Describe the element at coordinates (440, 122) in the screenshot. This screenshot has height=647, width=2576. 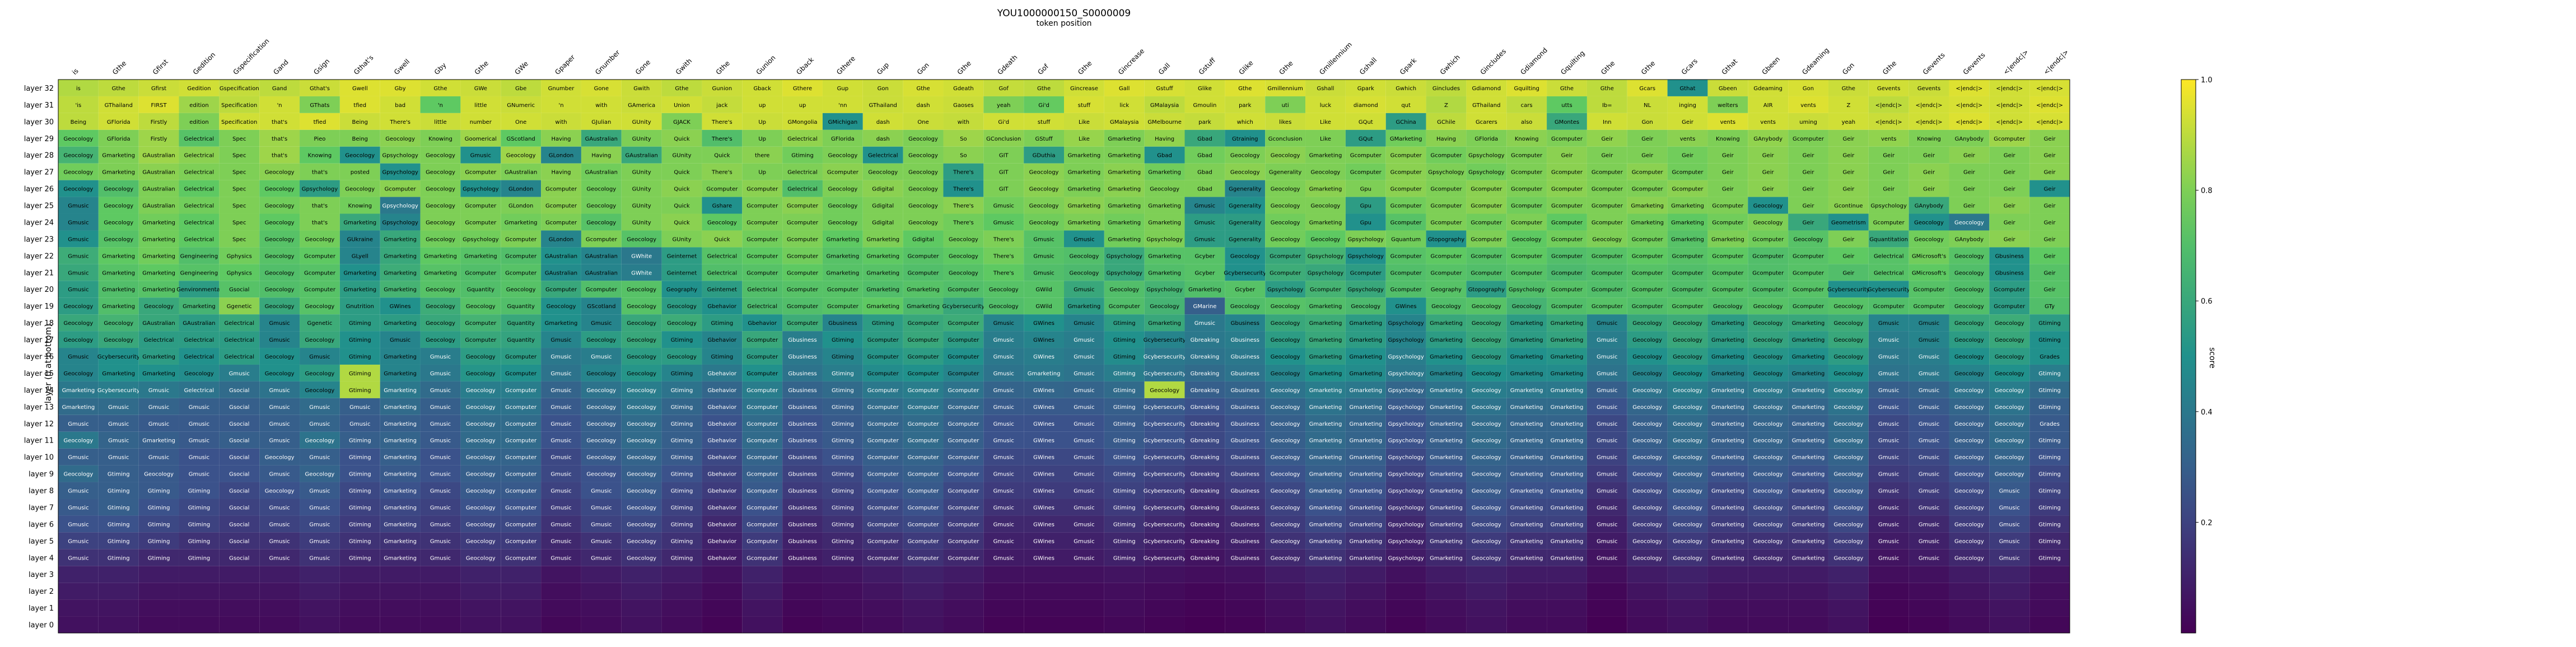
I see `cell-label: little` at that location.